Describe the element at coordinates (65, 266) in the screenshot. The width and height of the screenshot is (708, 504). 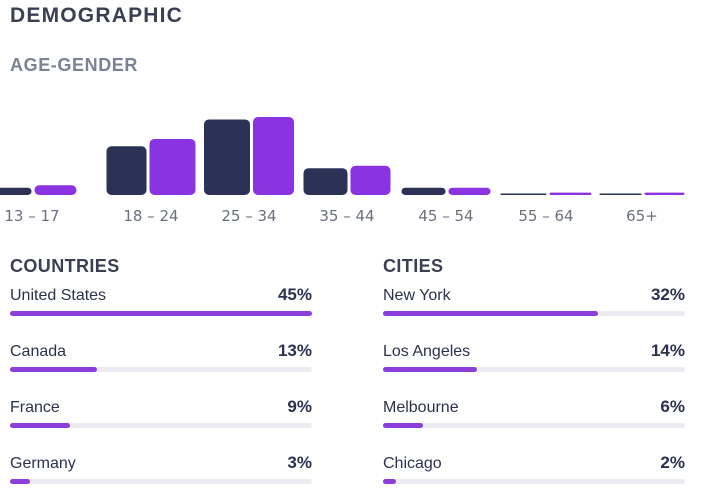
I see `countries-title: COUNTRIES` at that location.